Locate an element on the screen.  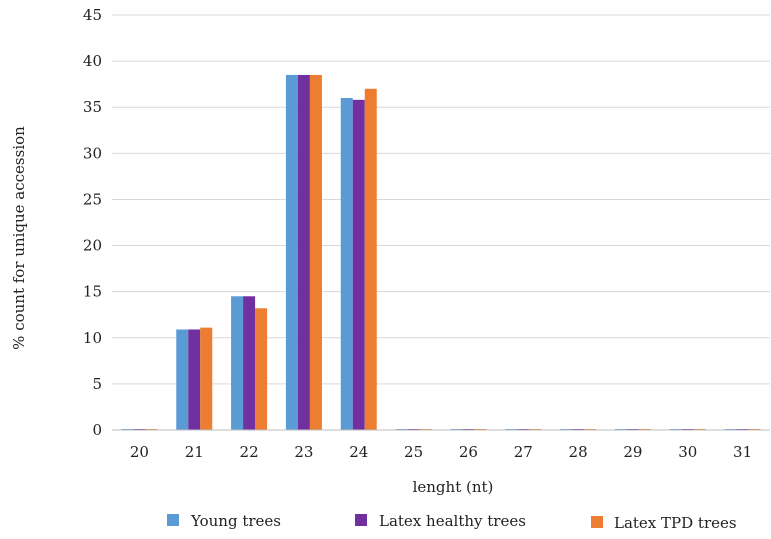
x-tick-label: 21 is located at coordinates (194, 452).